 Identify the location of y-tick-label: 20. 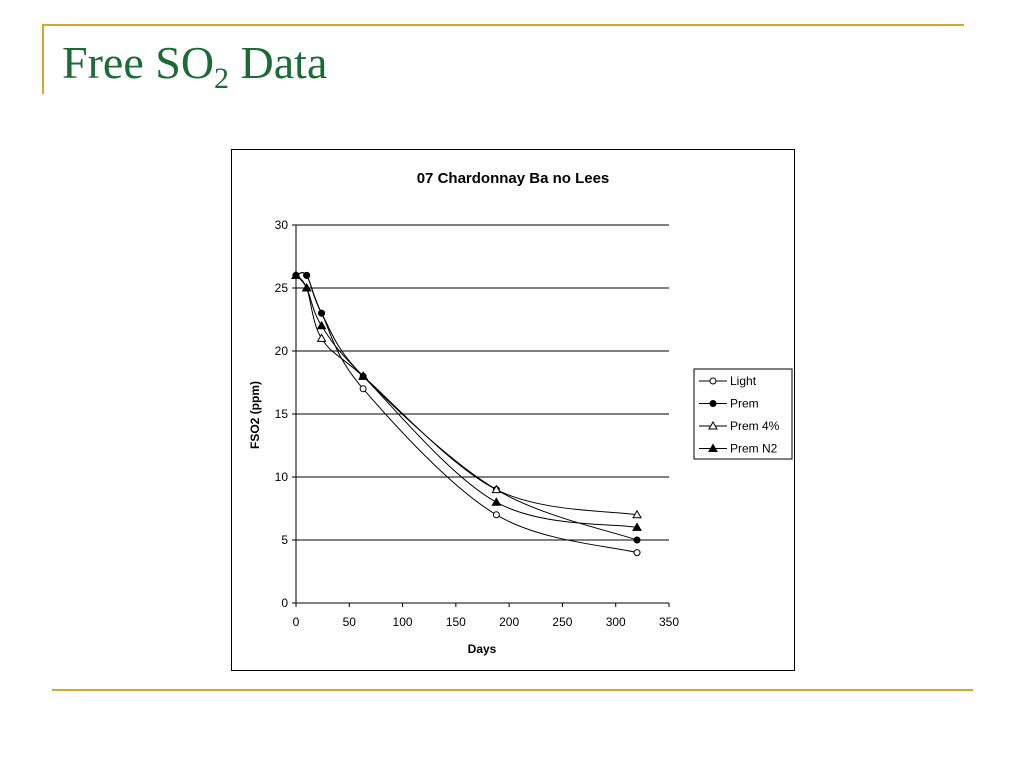
(282, 351).